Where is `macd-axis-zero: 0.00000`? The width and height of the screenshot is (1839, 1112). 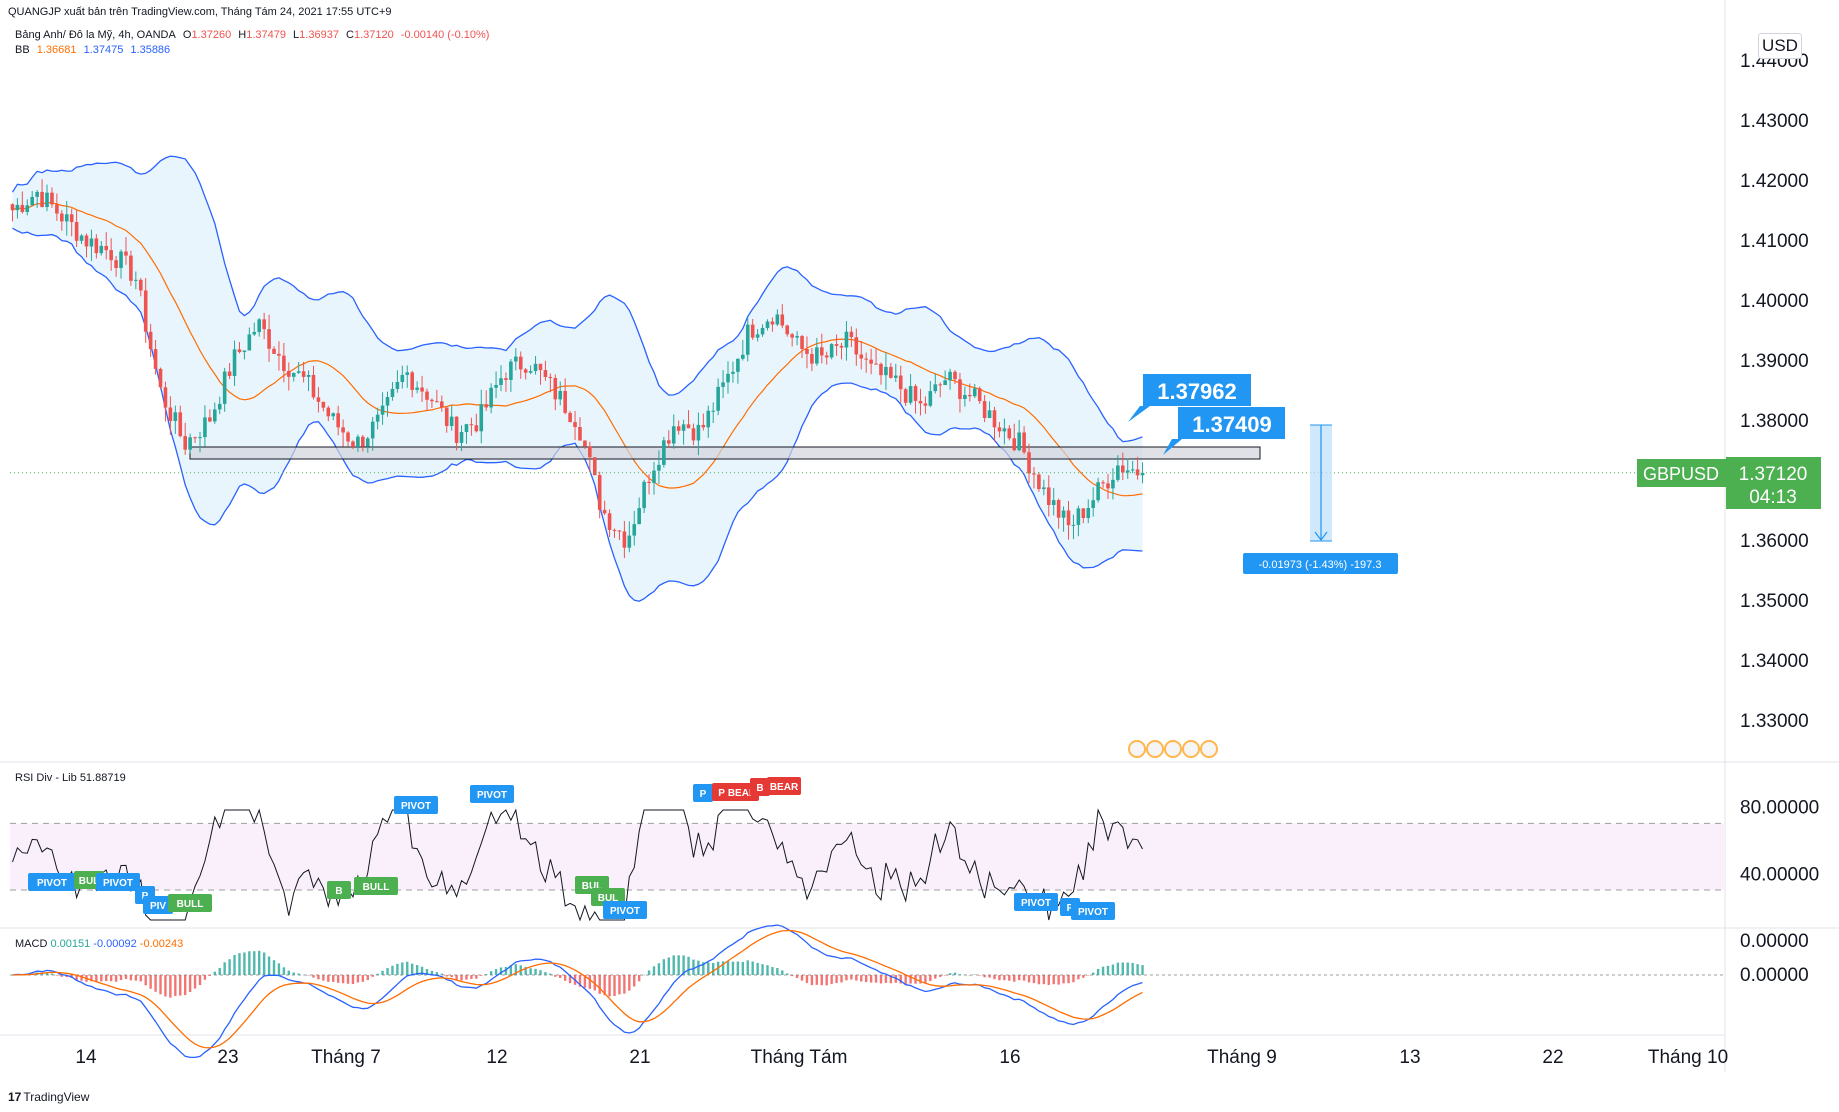
macd-axis-zero: 0.00000 is located at coordinates (1774, 975).